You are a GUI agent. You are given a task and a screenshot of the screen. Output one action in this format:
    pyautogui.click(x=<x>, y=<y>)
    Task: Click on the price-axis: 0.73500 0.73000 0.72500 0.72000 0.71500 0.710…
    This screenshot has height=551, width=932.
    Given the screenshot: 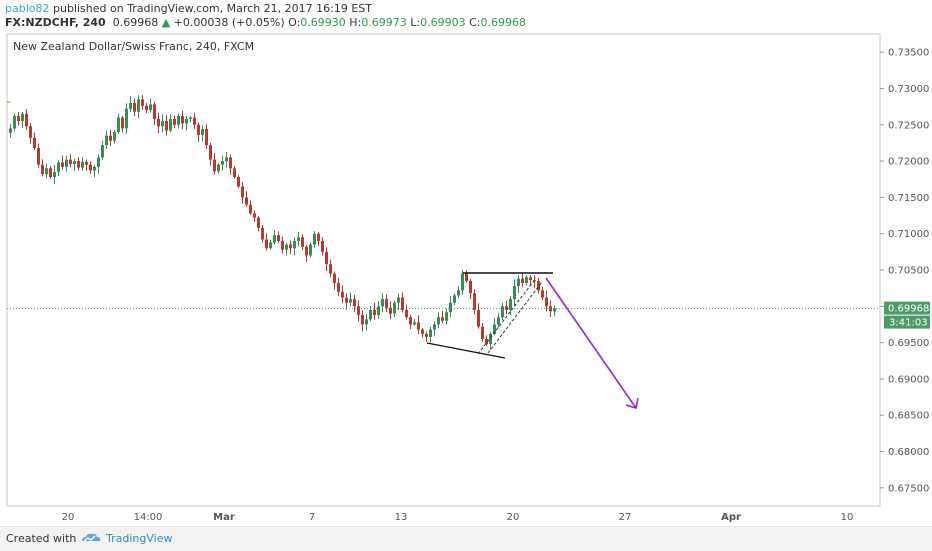 What is the action you would take?
    pyautogui.click(x=904, y=271)
    